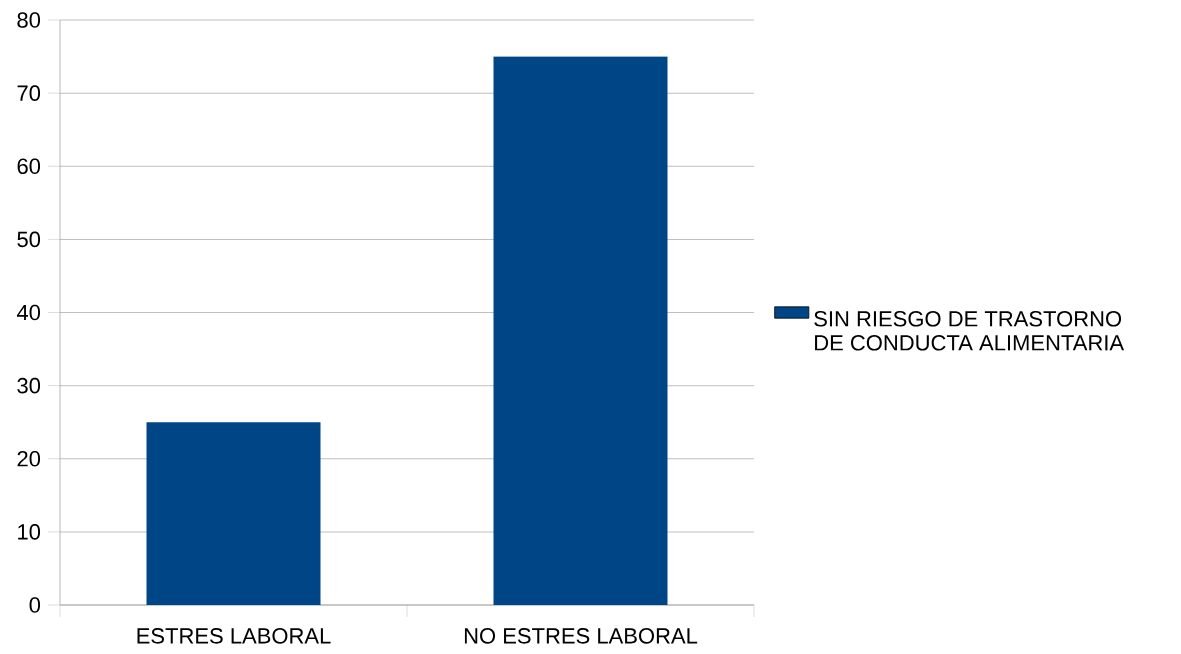 Image resolution: width=1181 pixels, height=654 pixels. What do you see at coordinates (29, 93) in the screenshot?
I see `y-tick-label: 70` at bounding box center [29, 93].